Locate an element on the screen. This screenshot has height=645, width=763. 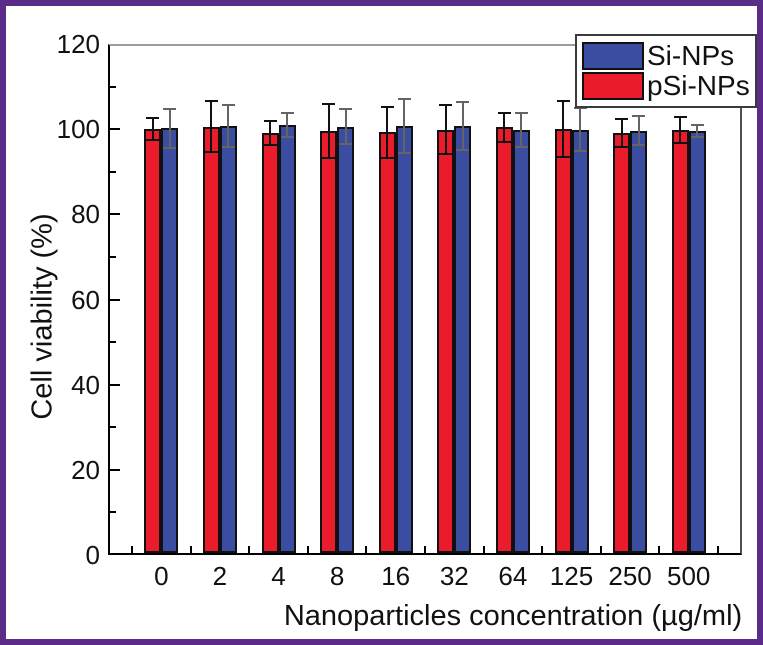
y-tick-label: 80 is located at coordinates (85, 214).